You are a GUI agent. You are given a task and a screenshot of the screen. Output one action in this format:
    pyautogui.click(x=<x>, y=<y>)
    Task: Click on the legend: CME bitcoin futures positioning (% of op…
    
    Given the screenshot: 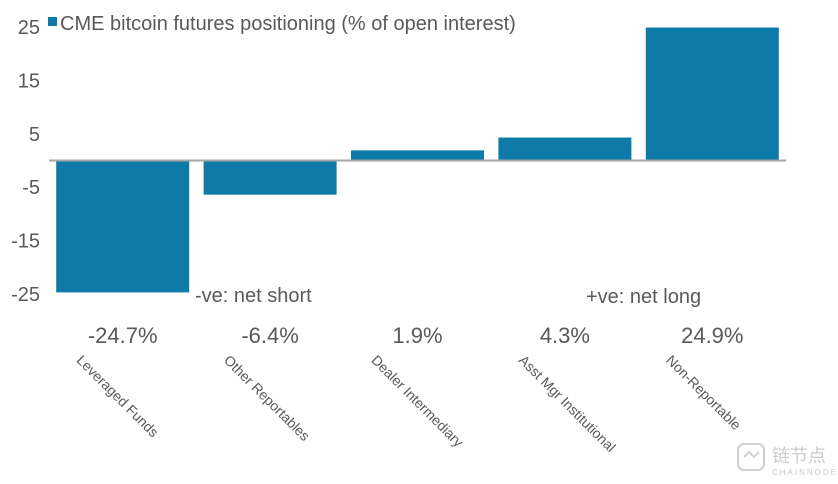 What is the action you would take?
    pyautogui.click(x=282, y=24)
    